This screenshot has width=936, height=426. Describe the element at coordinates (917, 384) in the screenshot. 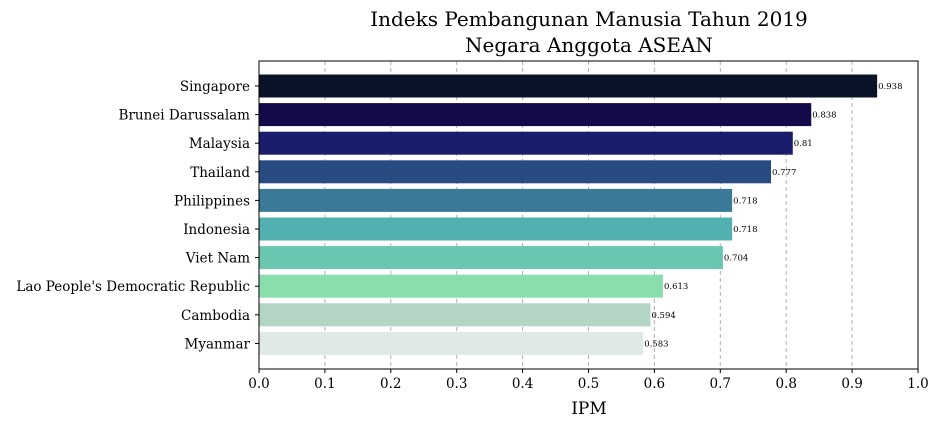

I see `x-tick-label: 1.0` at that location.